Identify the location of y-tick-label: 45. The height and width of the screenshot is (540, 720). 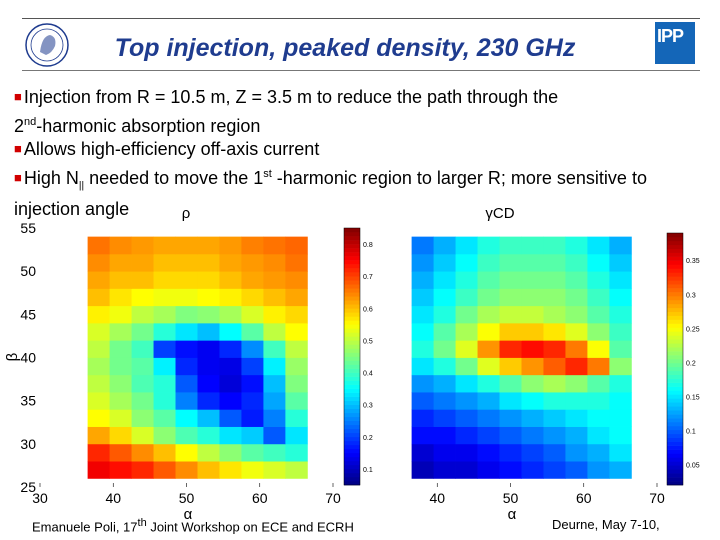
(28, 314).